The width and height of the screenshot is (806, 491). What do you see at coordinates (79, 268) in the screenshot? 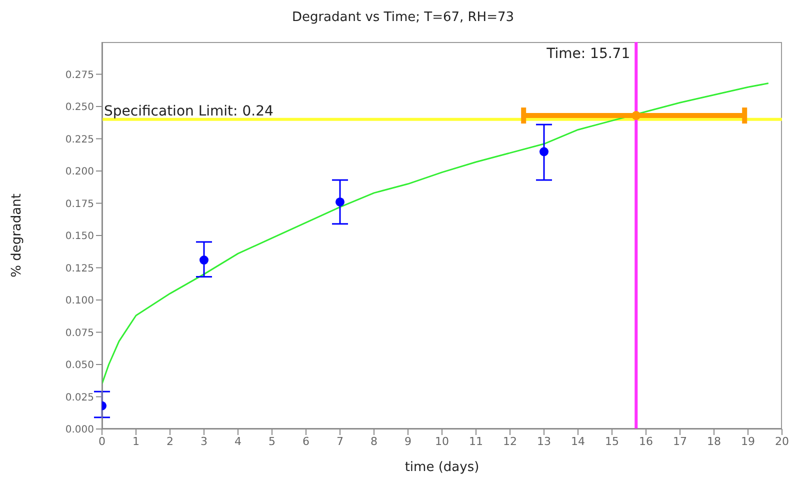
I see `y-tick-label: 0.125` at bounding box center [79, 268].